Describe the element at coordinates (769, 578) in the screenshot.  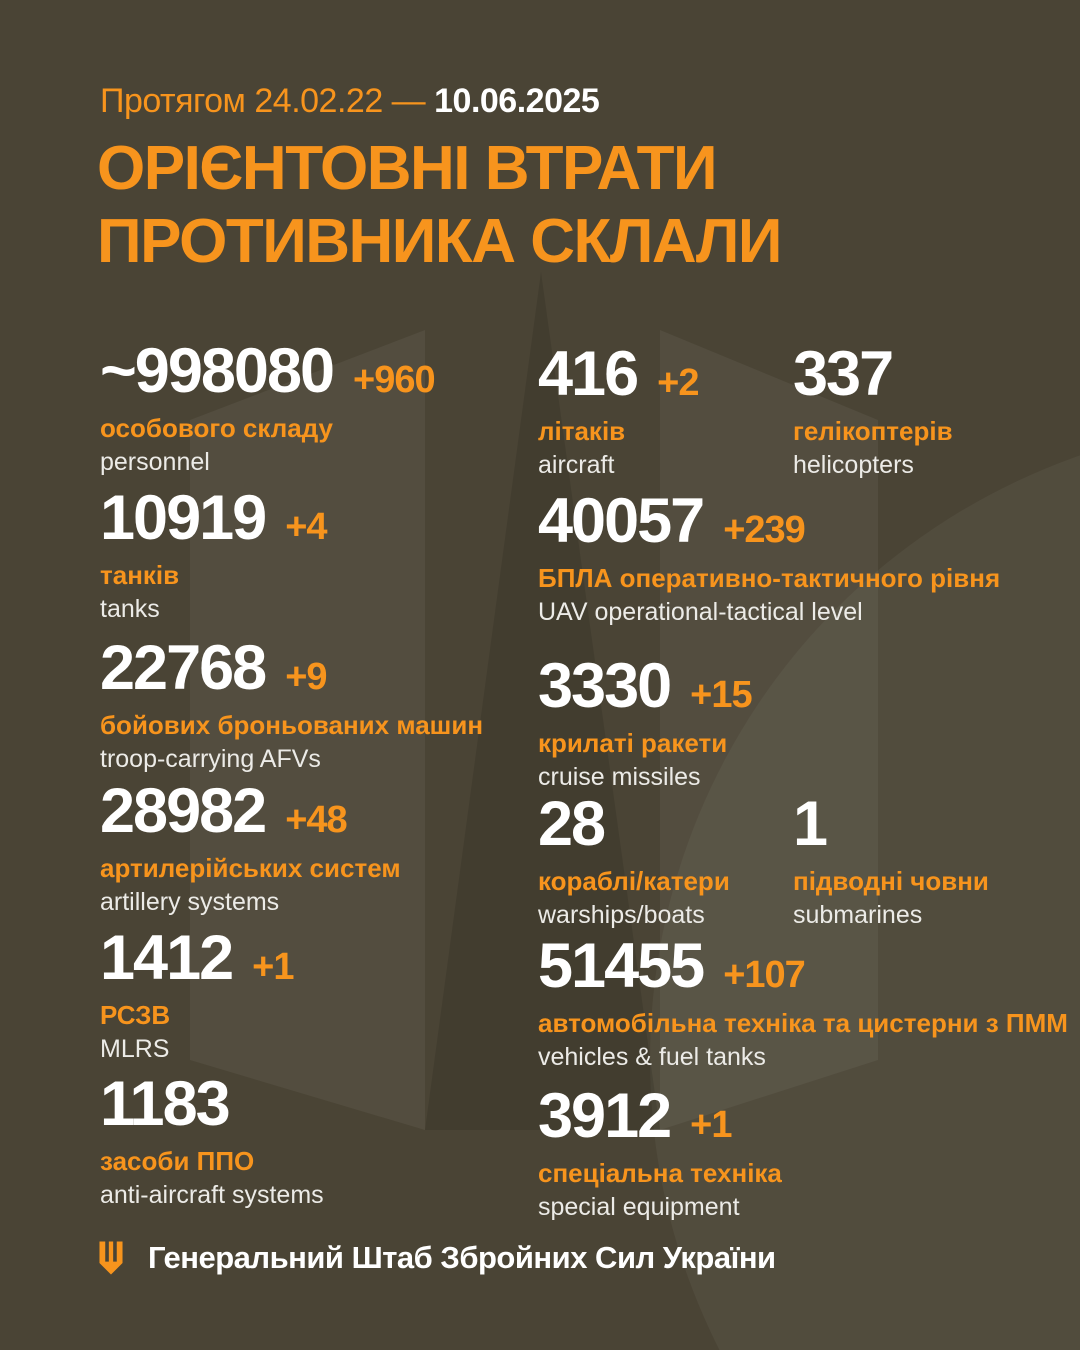
I see `stat-label-uk: БПЛА оперативно-тактичного рівня` at that location.